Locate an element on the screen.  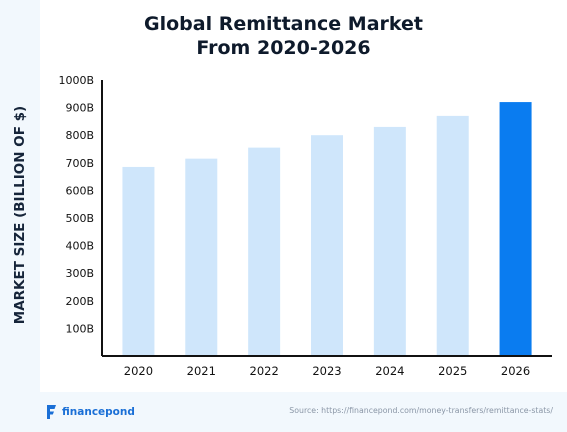
chart-title-line-1: Global Remittance Market is located at coordinates (283, 24).